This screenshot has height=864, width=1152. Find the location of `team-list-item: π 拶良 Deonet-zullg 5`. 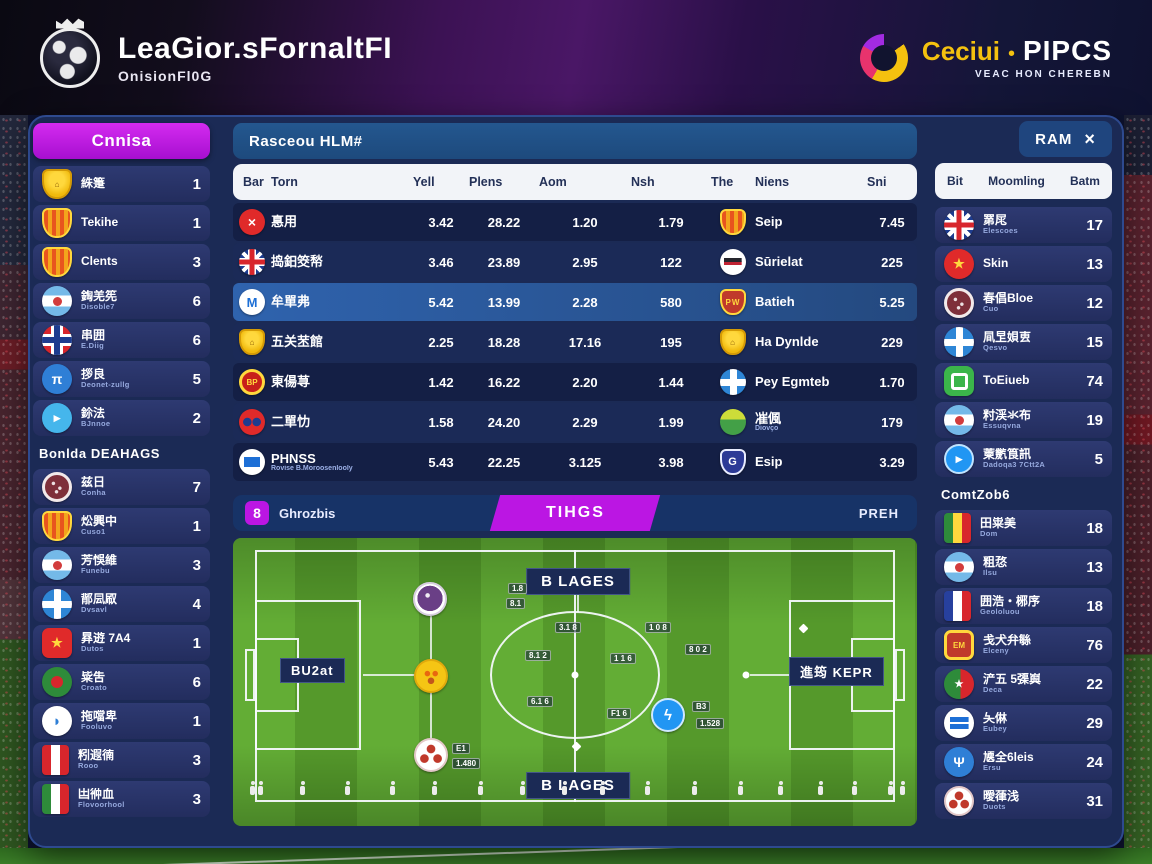

team-list-item: π 拶良 Deonet-zullg 5 is located at coordinates (121, 379).